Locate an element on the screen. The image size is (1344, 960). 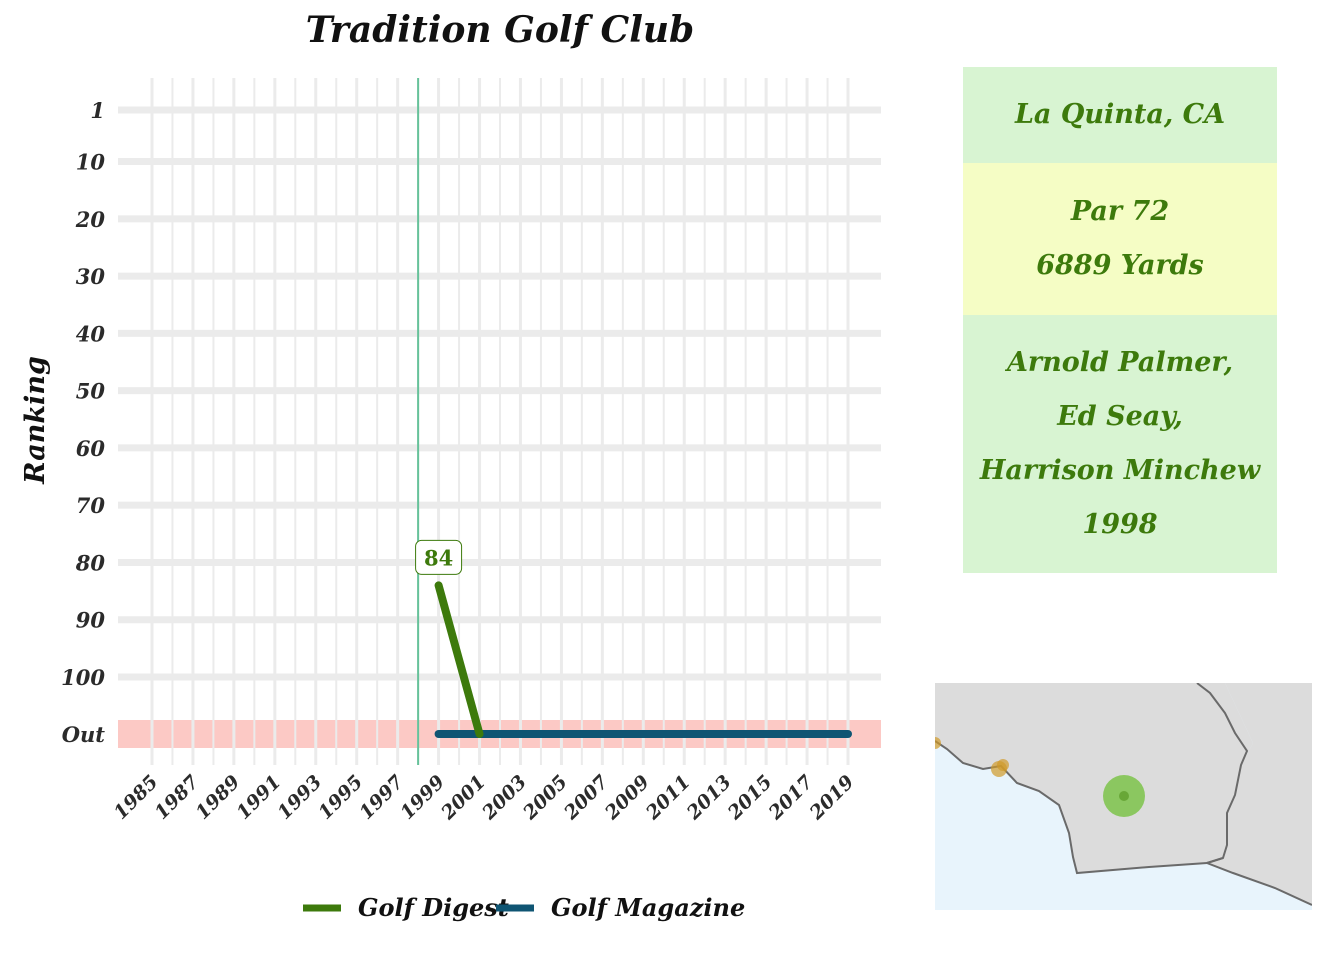
x-tick-label: 1987 is located at coordinates (177, 797).